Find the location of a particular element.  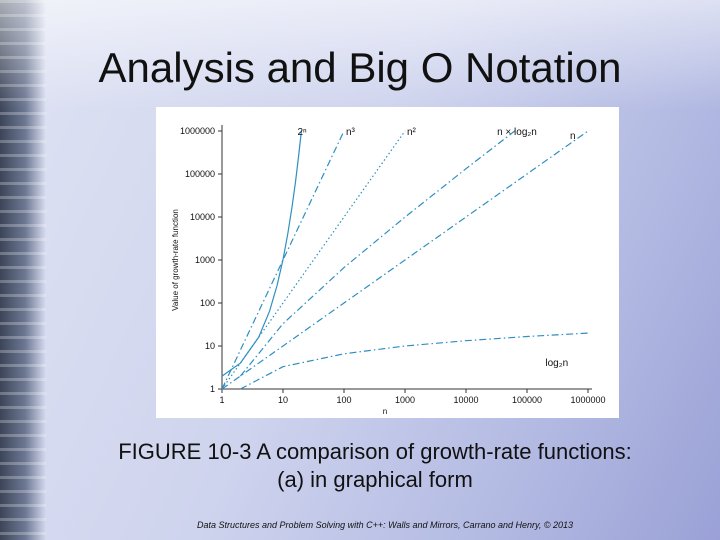

y-tick-label: 100 is located at coordinates (207, 303).